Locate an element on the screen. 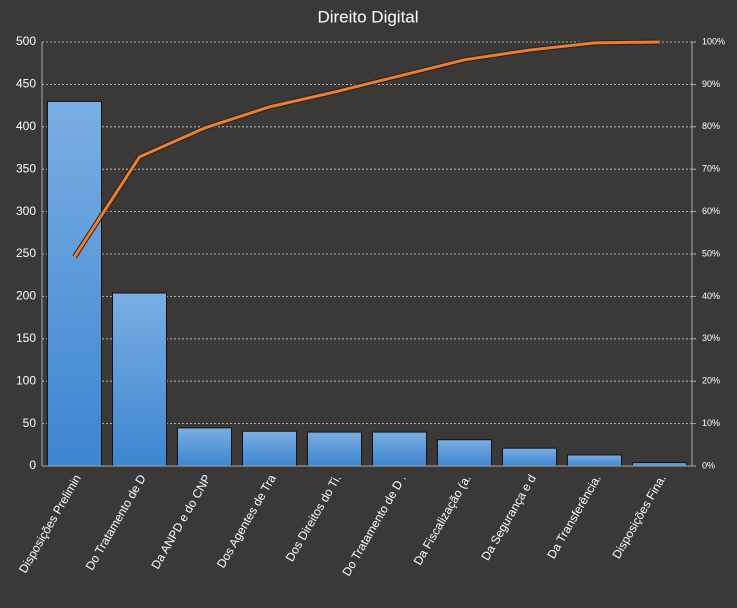  chart-title: Direito Digital is located at coordinates (367, 16).